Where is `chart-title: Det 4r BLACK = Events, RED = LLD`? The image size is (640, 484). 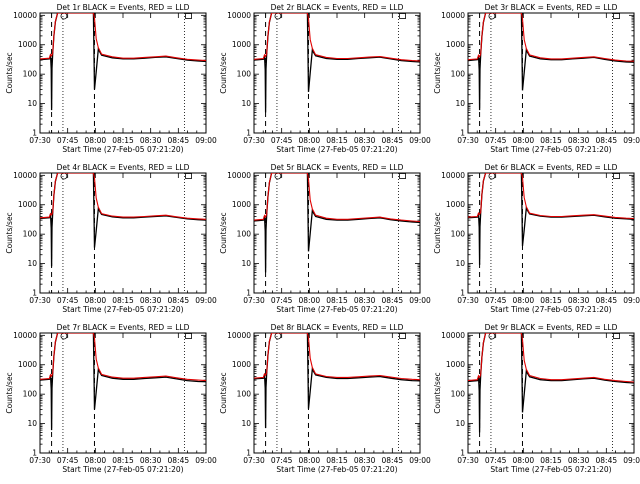 chart-title: Det 4r BLACK = Events, RED = LLD is located at coordinates (123, 167).